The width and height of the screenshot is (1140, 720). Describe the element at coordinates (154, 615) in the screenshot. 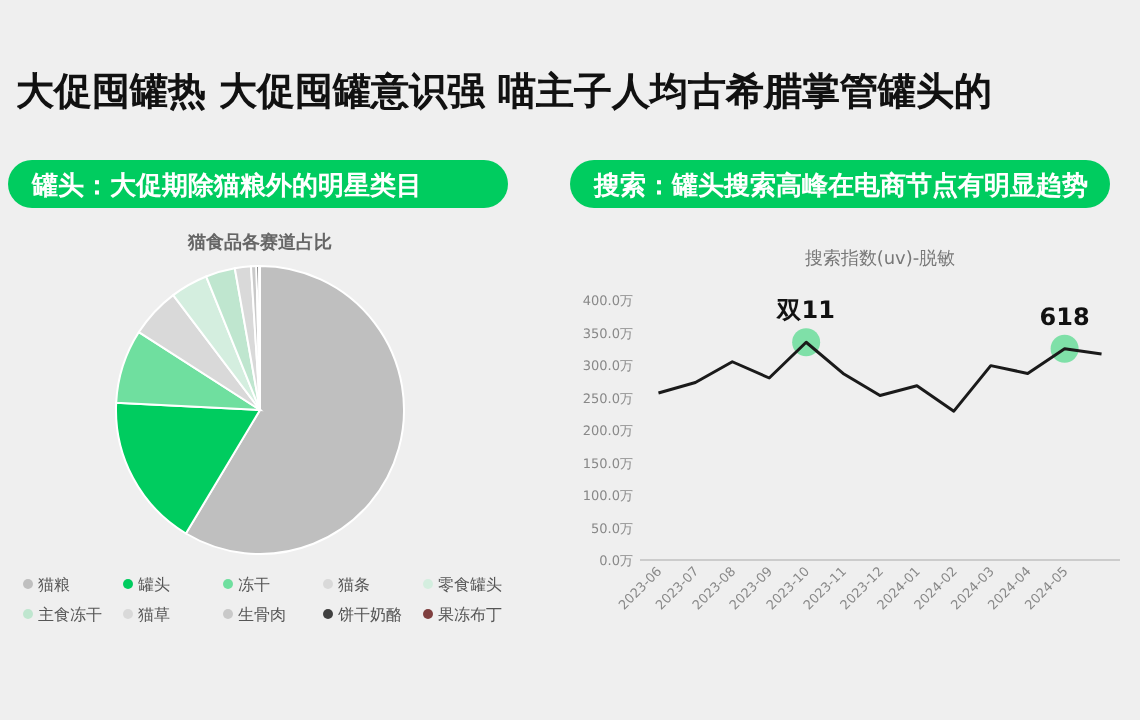

I see `legend-label: 猫草` at that location.